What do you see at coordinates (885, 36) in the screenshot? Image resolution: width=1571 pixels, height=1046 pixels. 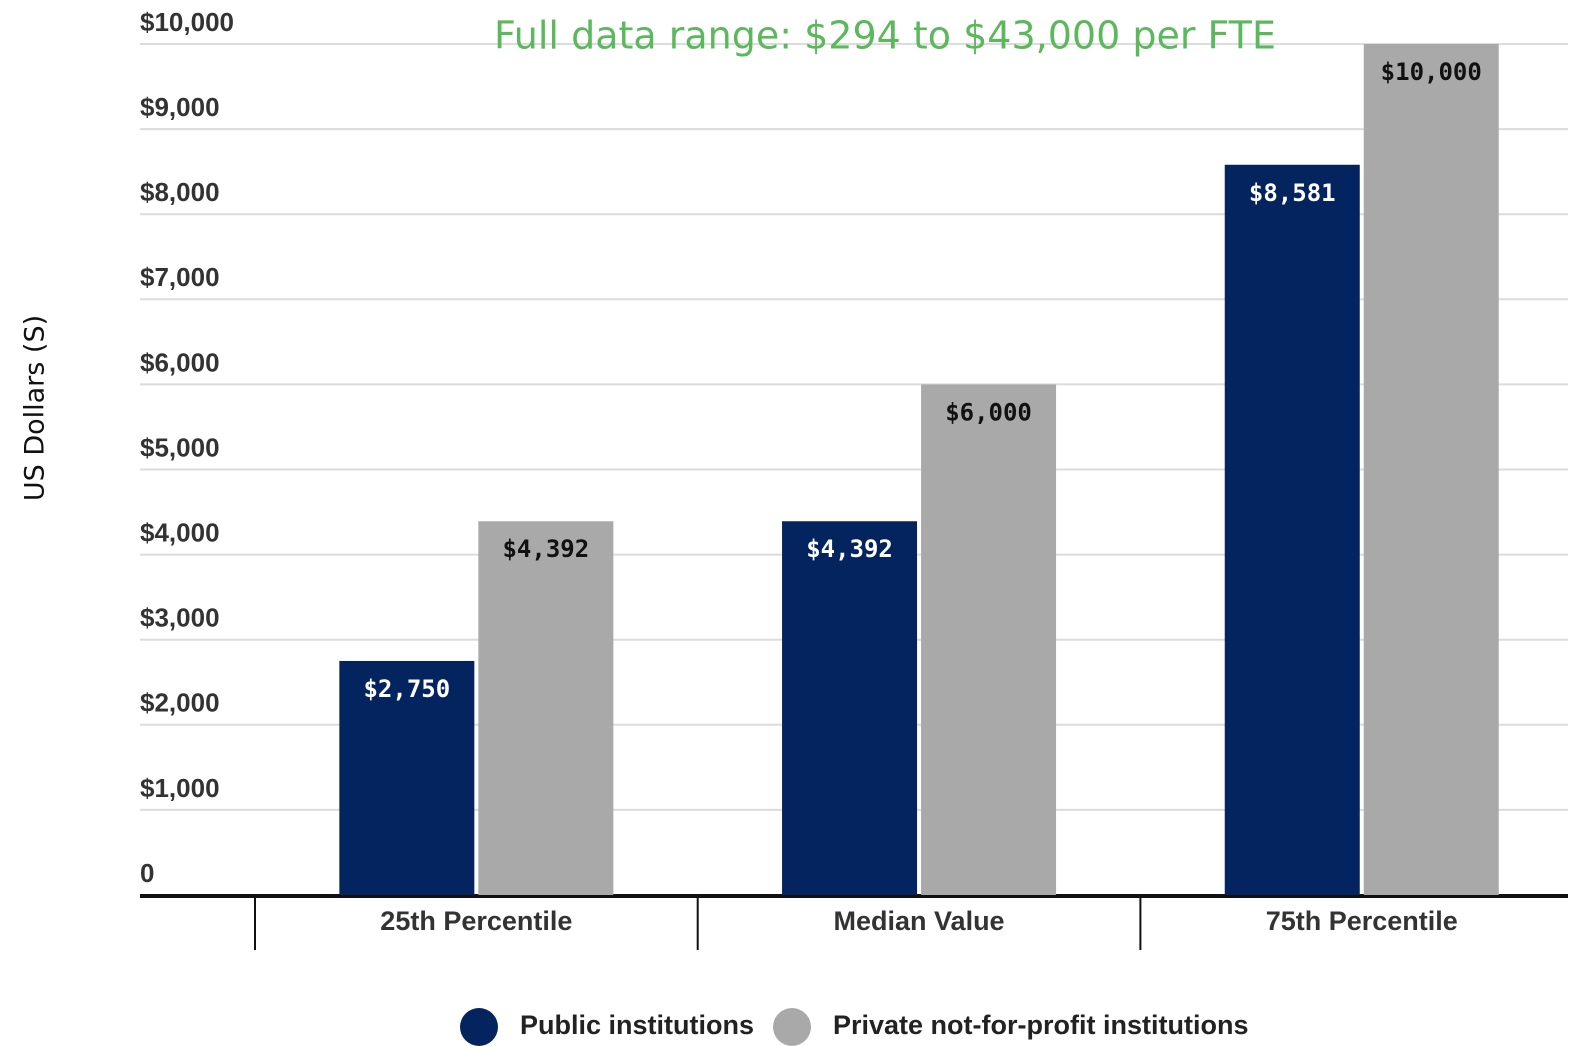 I see `annotation: Full data range: $294 to $43,000 per FTE` at bounding box center [885, 36].